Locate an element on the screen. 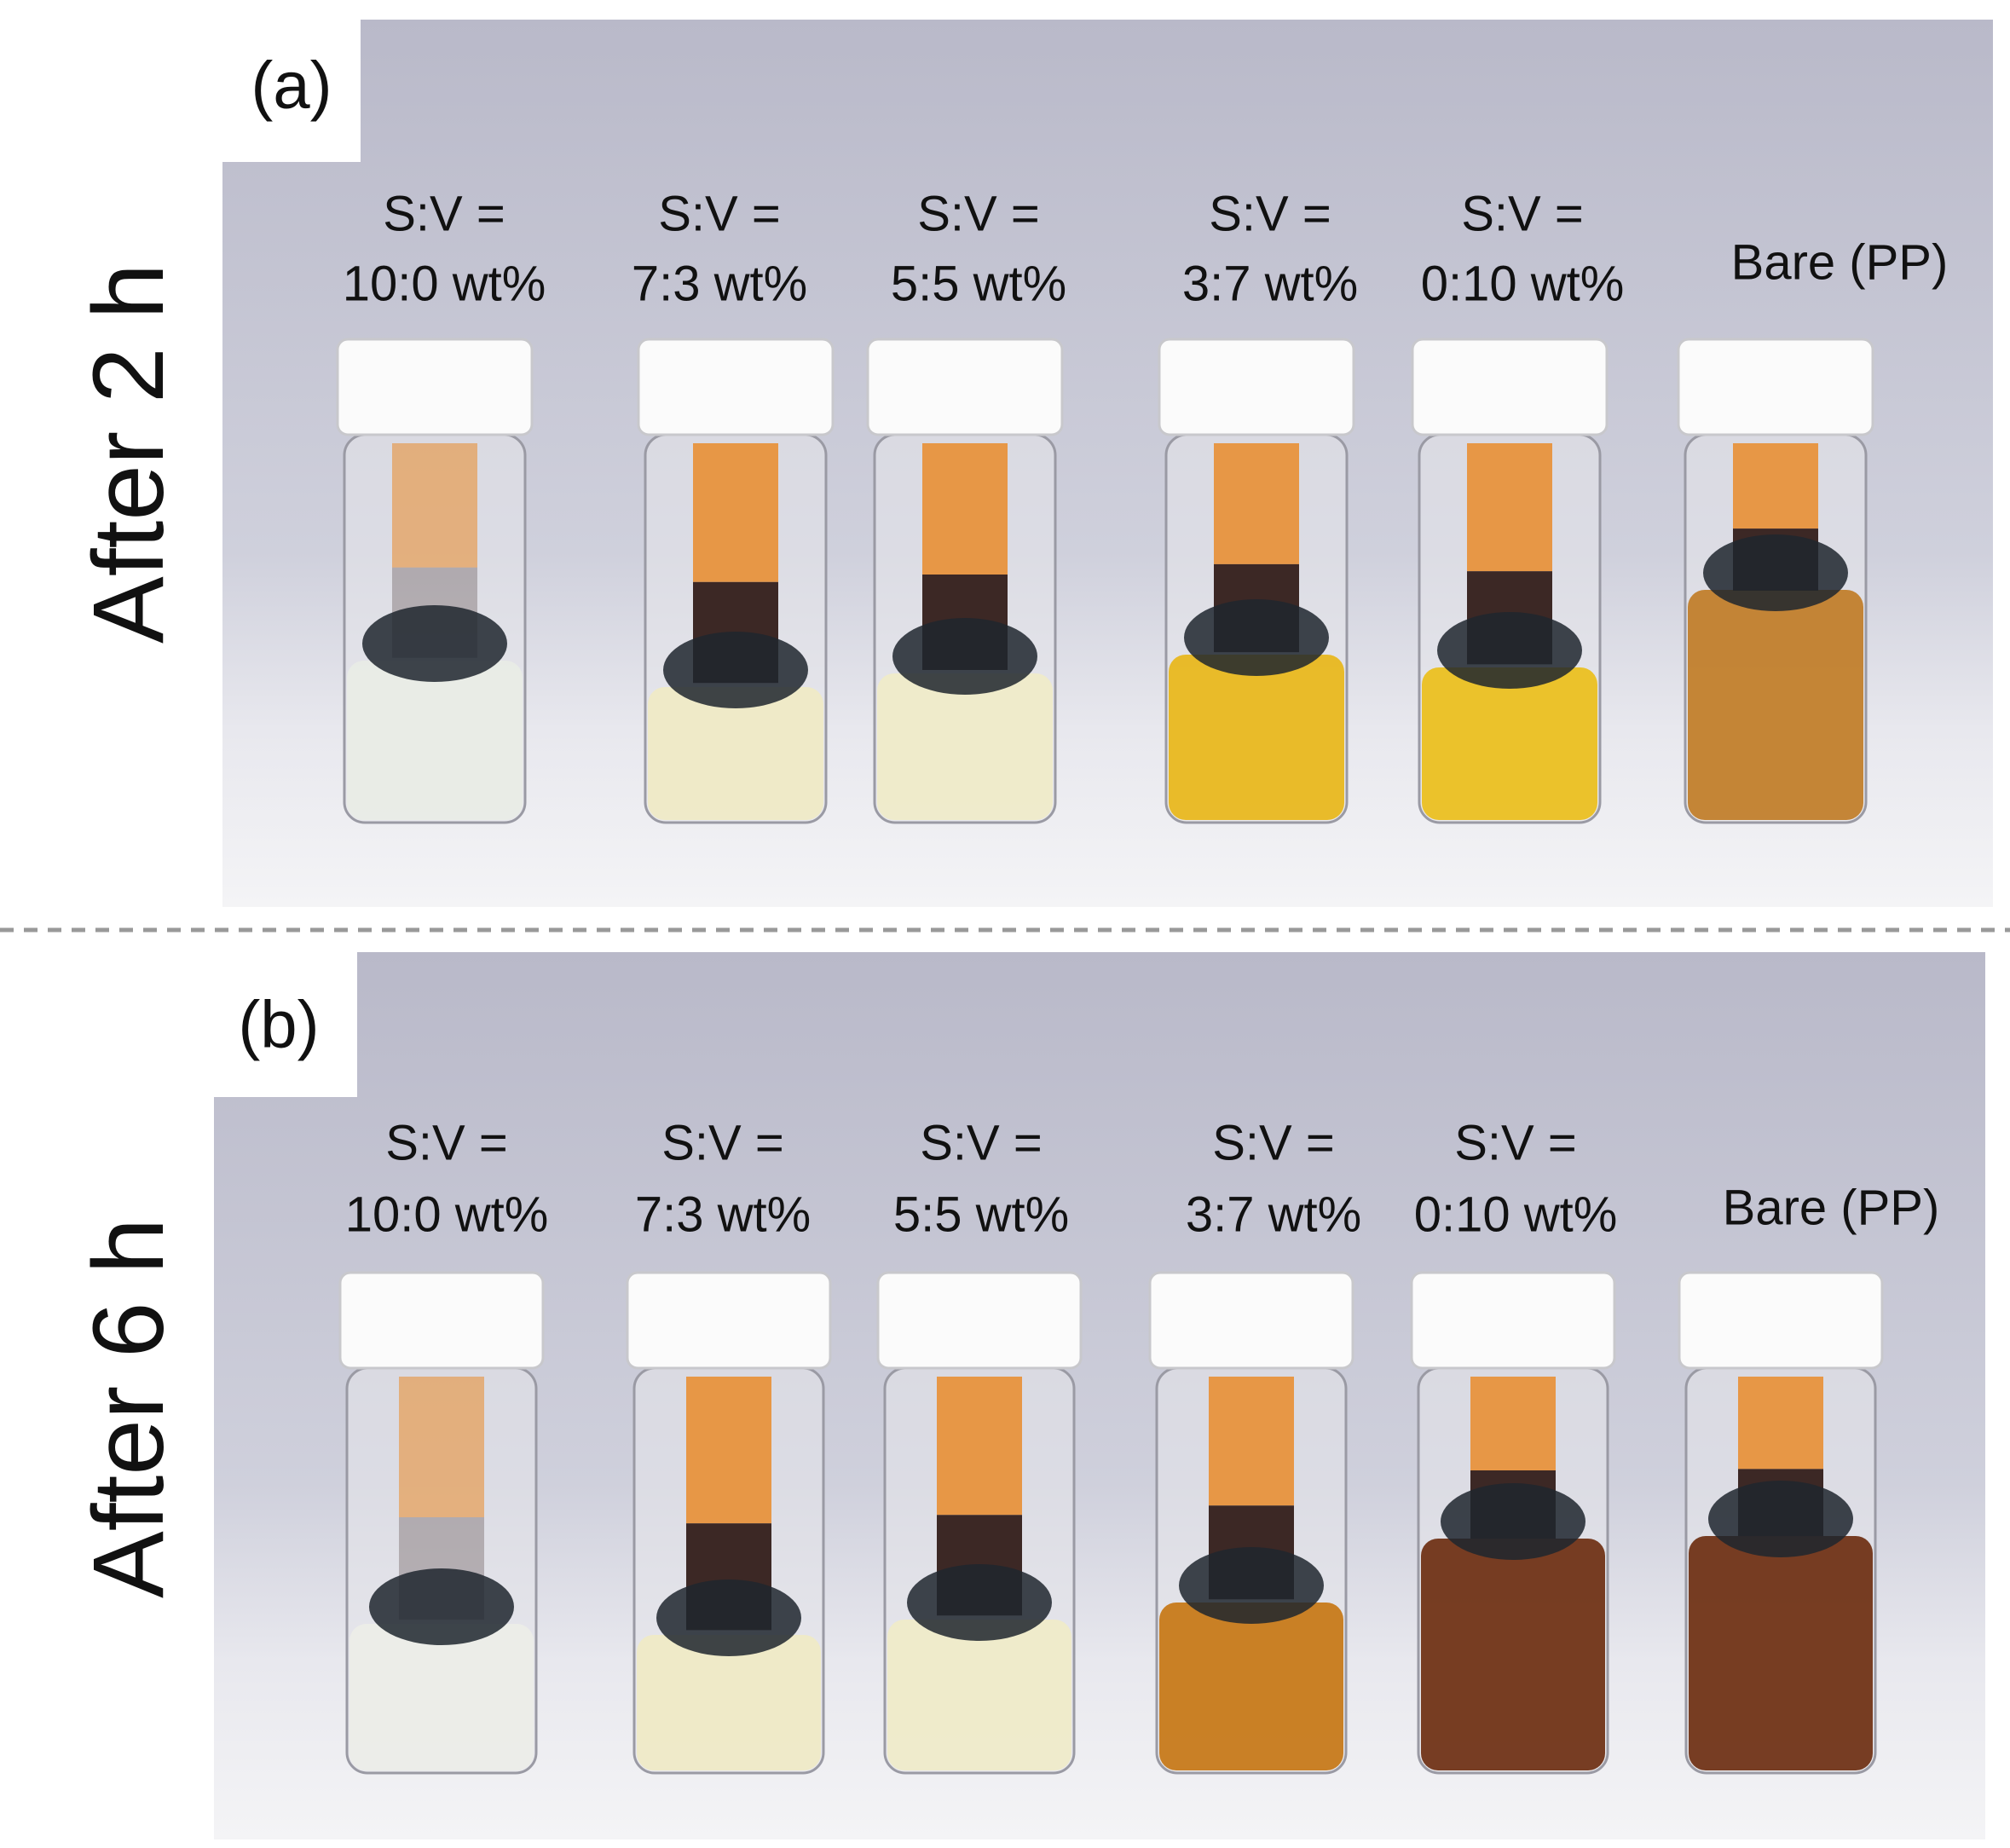 The height and width of the screenshot is (1848, 2010). side-label: After 2 h is located at coordinates (128, 453).